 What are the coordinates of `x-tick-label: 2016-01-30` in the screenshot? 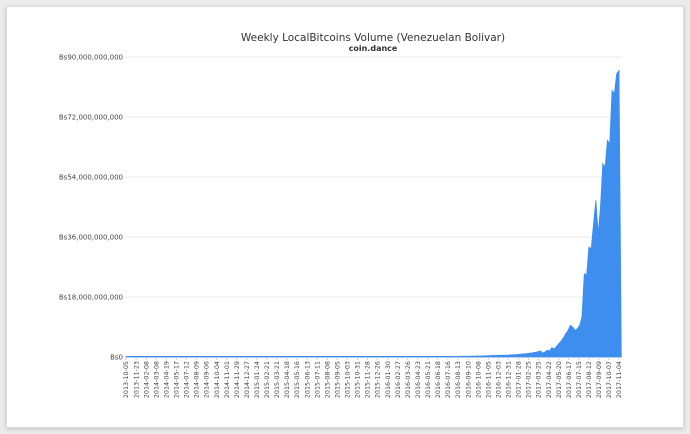 It's located at (388, 379).